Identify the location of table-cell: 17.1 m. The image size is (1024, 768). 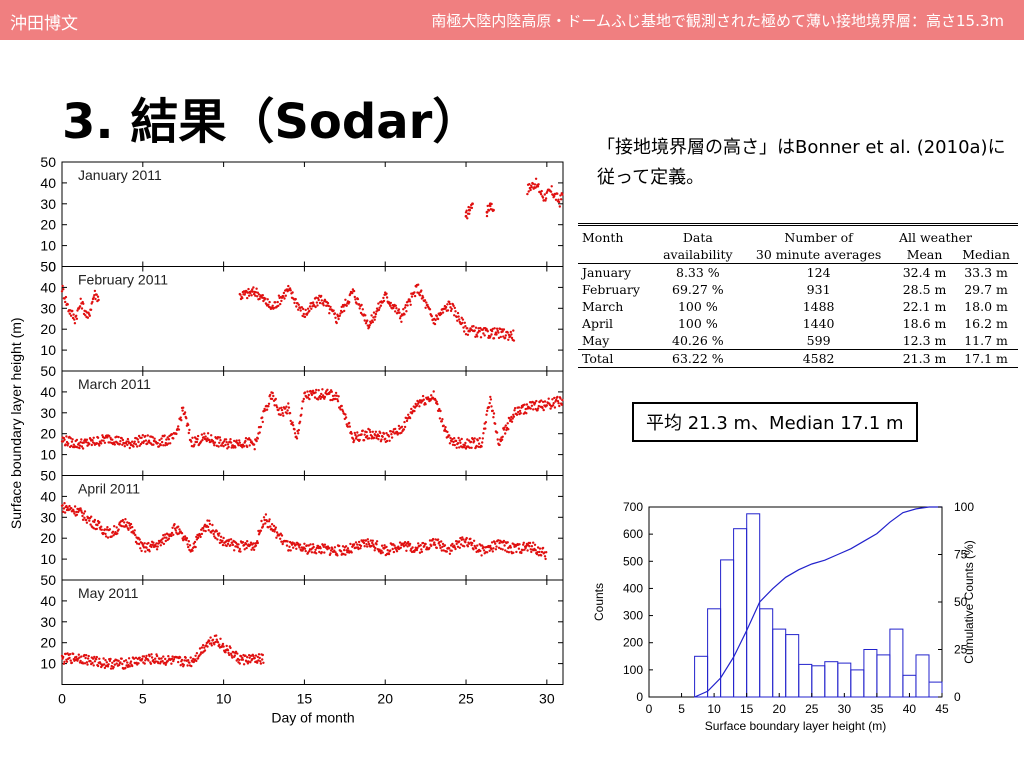
(986, 358).